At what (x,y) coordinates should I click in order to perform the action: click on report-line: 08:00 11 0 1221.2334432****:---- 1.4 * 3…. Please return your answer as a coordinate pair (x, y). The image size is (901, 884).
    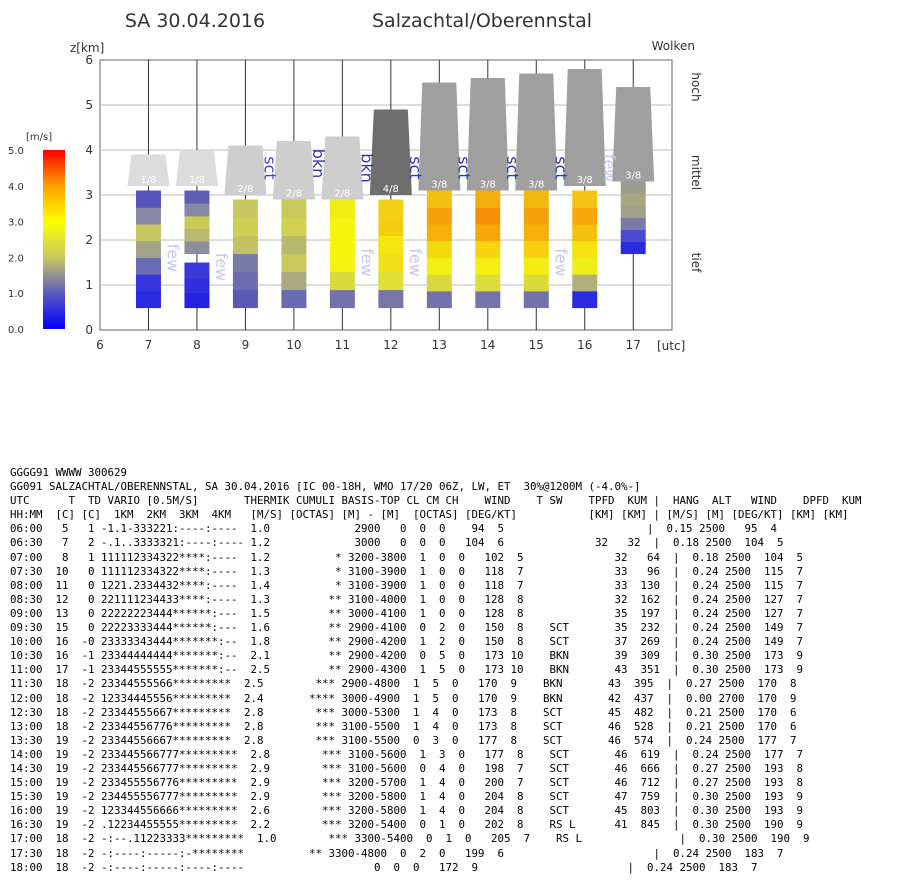
    Looking at the image, I should click on (407, 585).